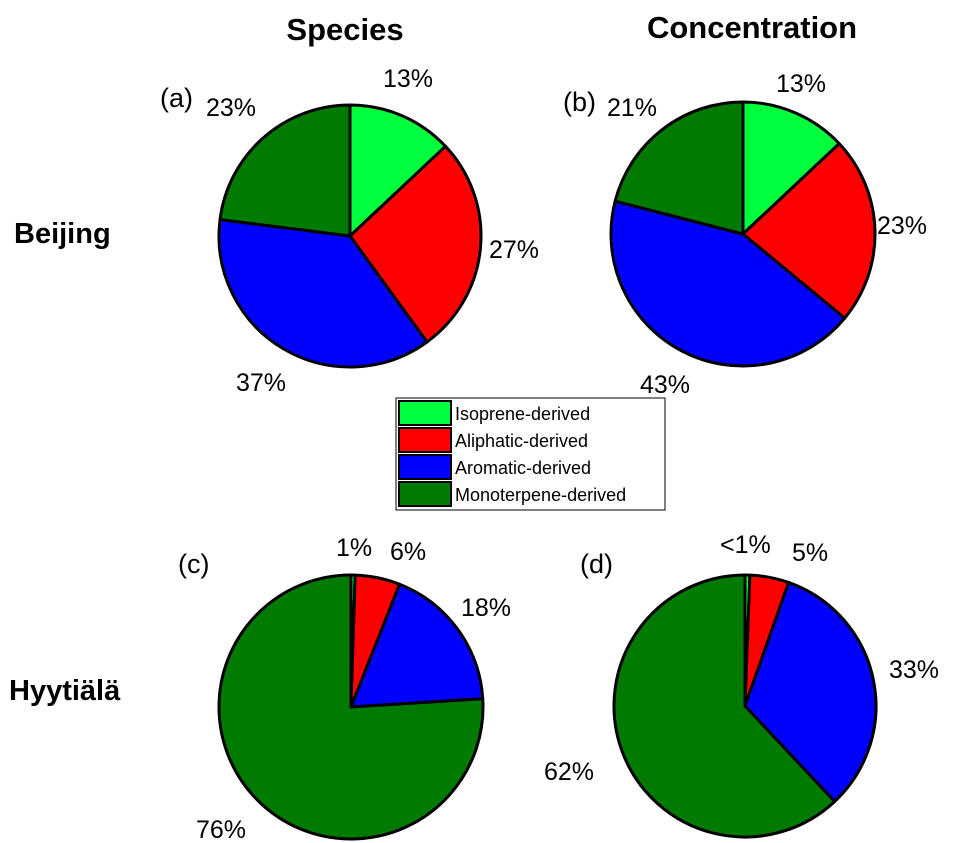  What do you see at coordinates (62, 234) in the screenshot?
I see `row-title-beijing: Beijing` at bounding box center [62, 234].